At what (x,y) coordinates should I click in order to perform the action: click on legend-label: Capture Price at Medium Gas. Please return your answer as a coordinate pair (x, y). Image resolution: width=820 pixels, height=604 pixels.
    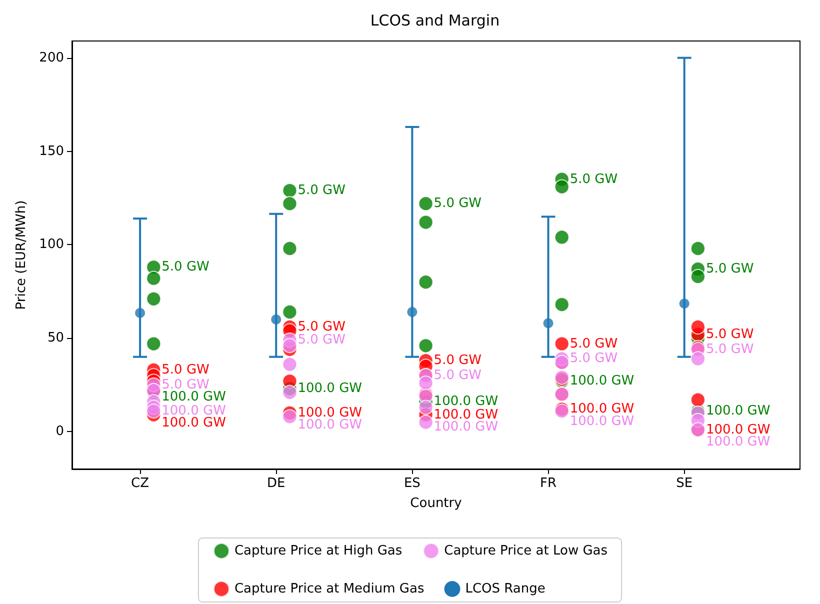
    Looking at the image, I should click on (329, 589).